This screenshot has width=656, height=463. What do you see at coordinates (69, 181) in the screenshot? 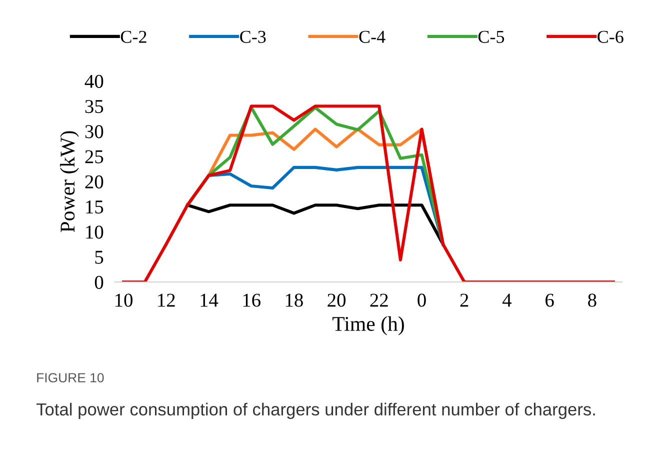
I see `y-axis-title: Power (kW)` at bounding box center [69, 181].